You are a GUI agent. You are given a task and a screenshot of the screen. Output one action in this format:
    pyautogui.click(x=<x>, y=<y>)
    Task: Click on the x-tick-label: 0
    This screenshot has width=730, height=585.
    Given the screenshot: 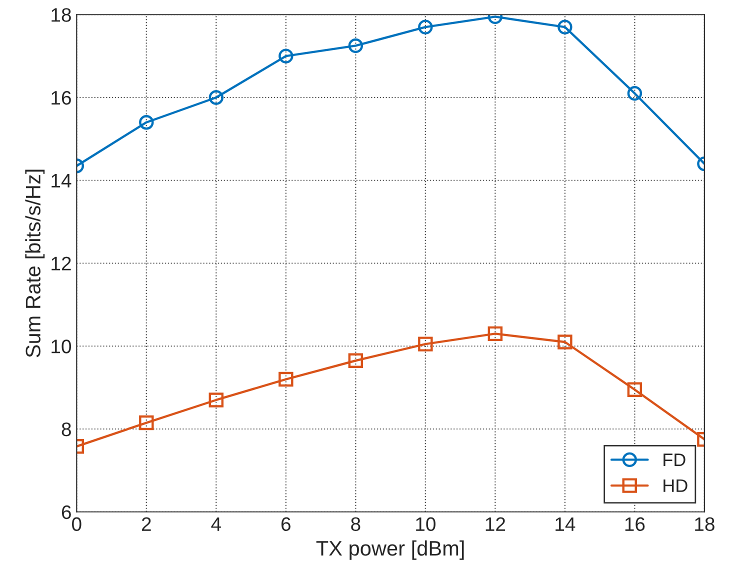 What is the action you would take?
    pyautogui.click(x=77, y=524)
    